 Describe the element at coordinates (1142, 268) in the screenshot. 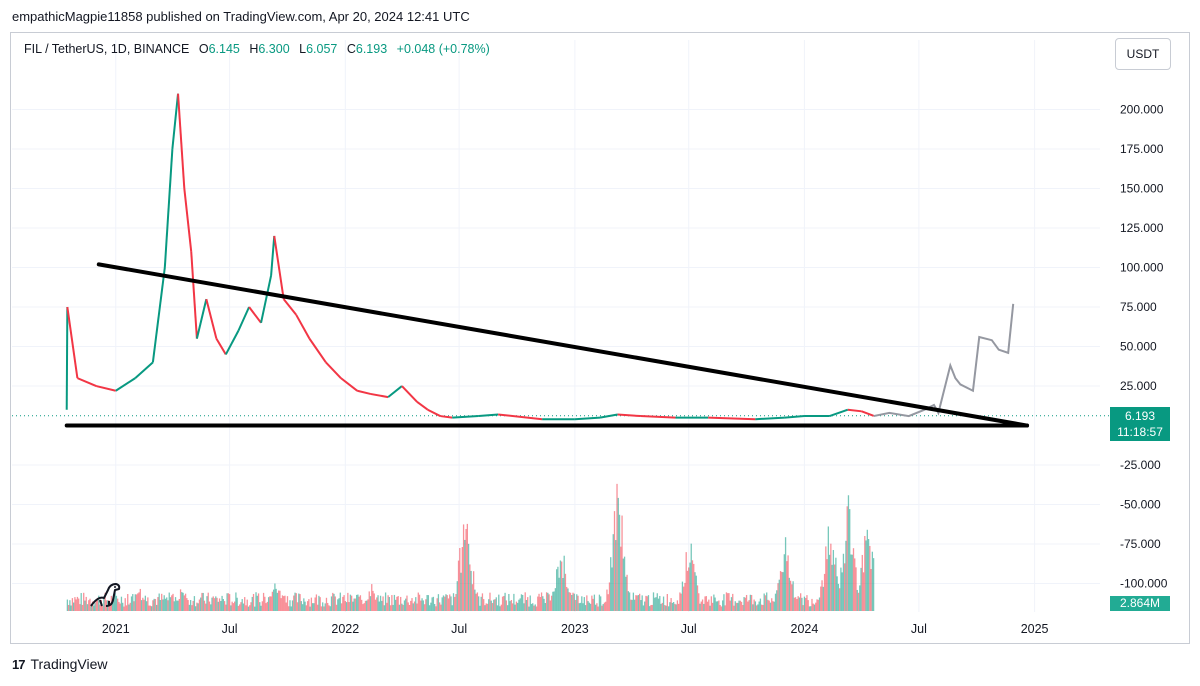

I see `y-tick-label: 100.000` at that location.